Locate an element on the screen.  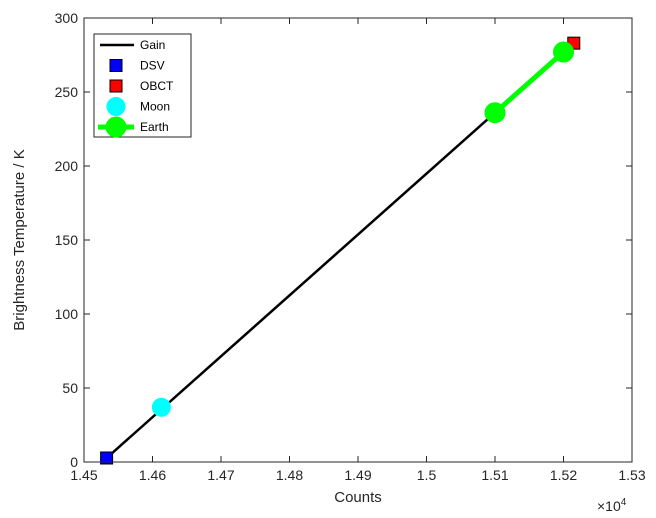
legend-label-moon: Moon is located at coordinates (155, 107).